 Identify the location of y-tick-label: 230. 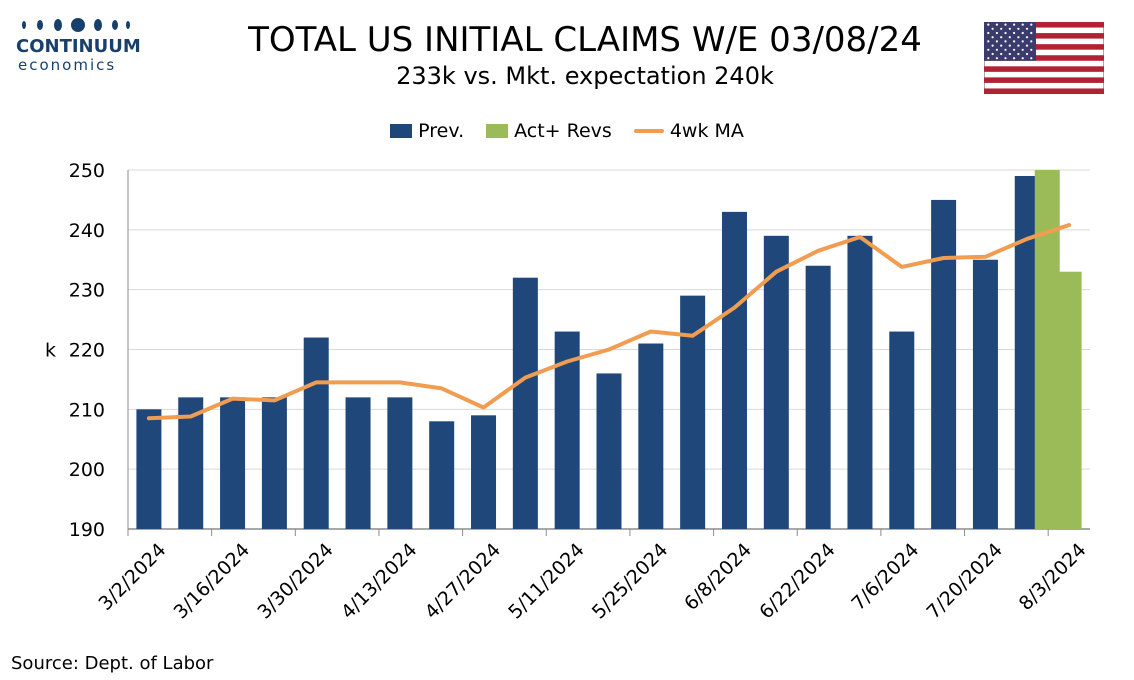
(87, 291).